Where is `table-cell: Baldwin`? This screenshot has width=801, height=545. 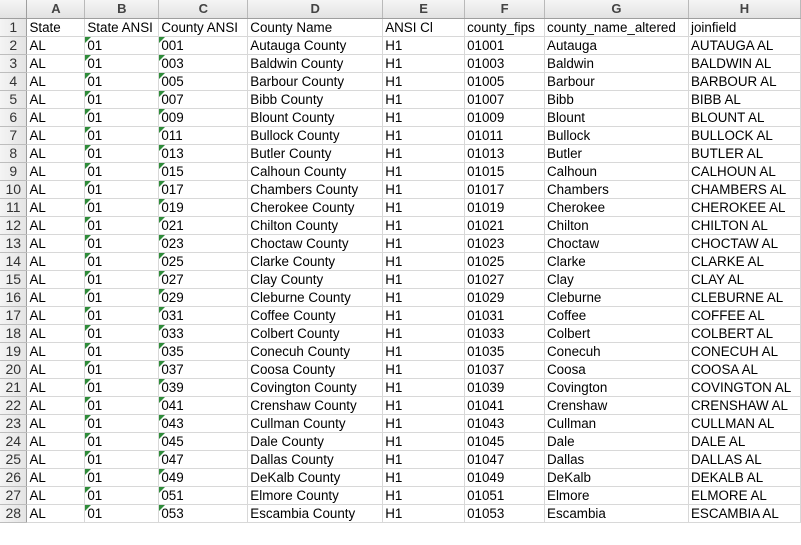 table-cell: Baldwin is located at coordinates (616, 63).